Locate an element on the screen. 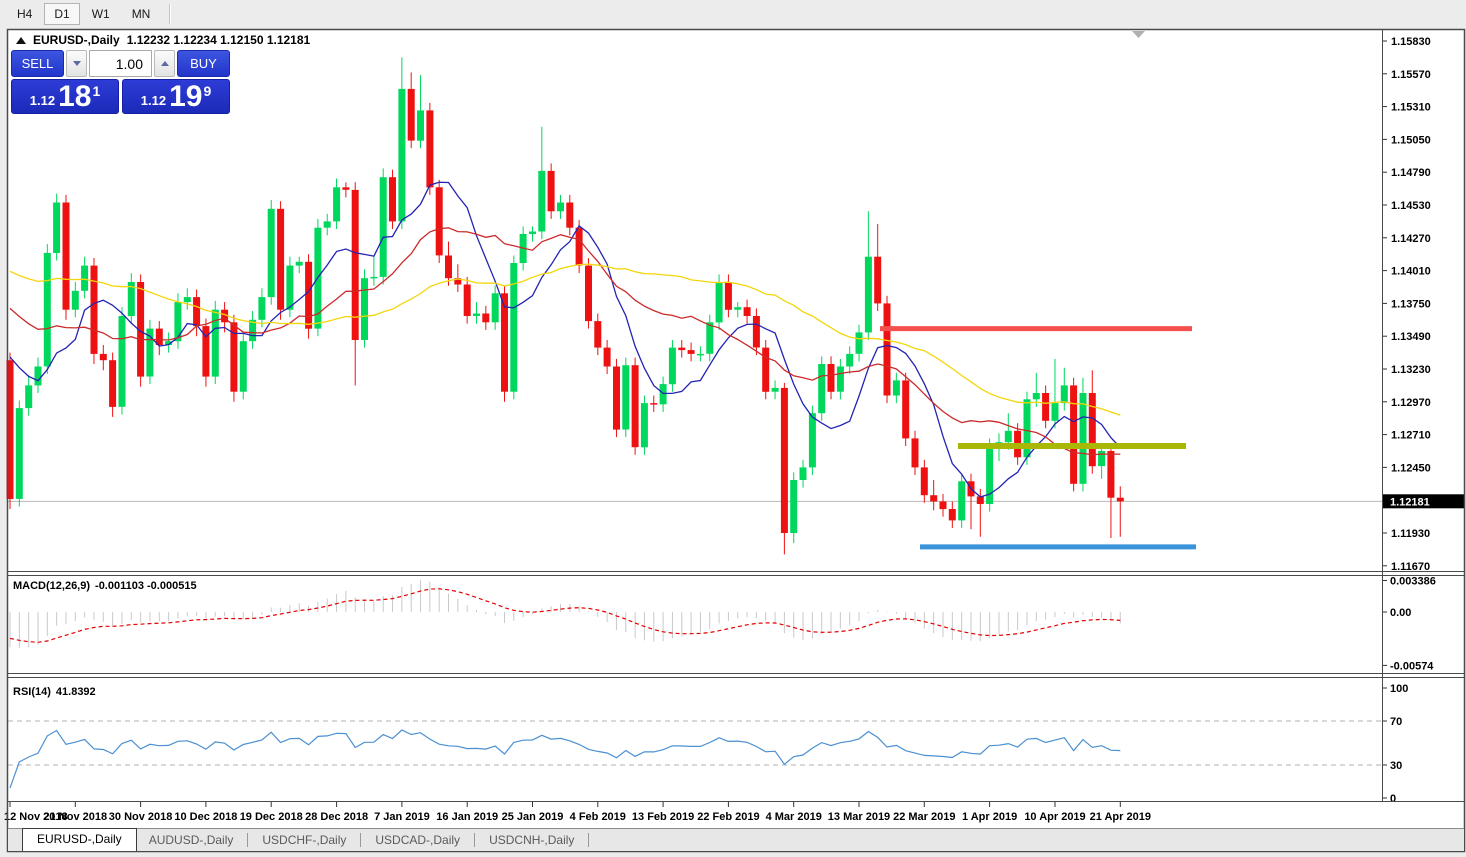 The image size is (1466, 857). price-tick-label: 1.15830 is located at coordinates (1411, 42).